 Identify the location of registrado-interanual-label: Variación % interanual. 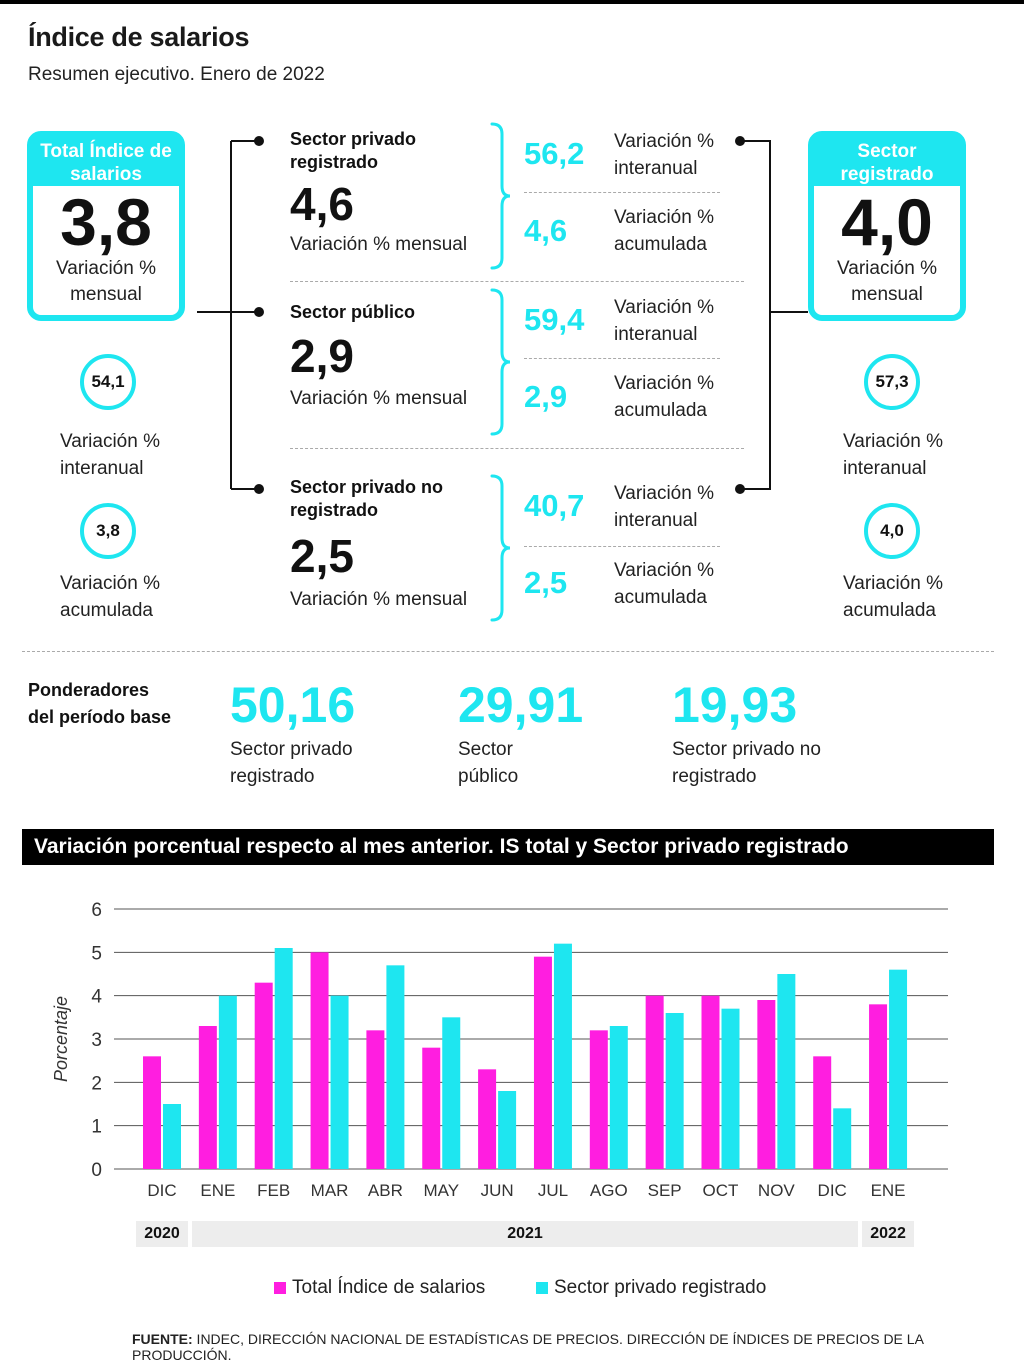
(893, 455).